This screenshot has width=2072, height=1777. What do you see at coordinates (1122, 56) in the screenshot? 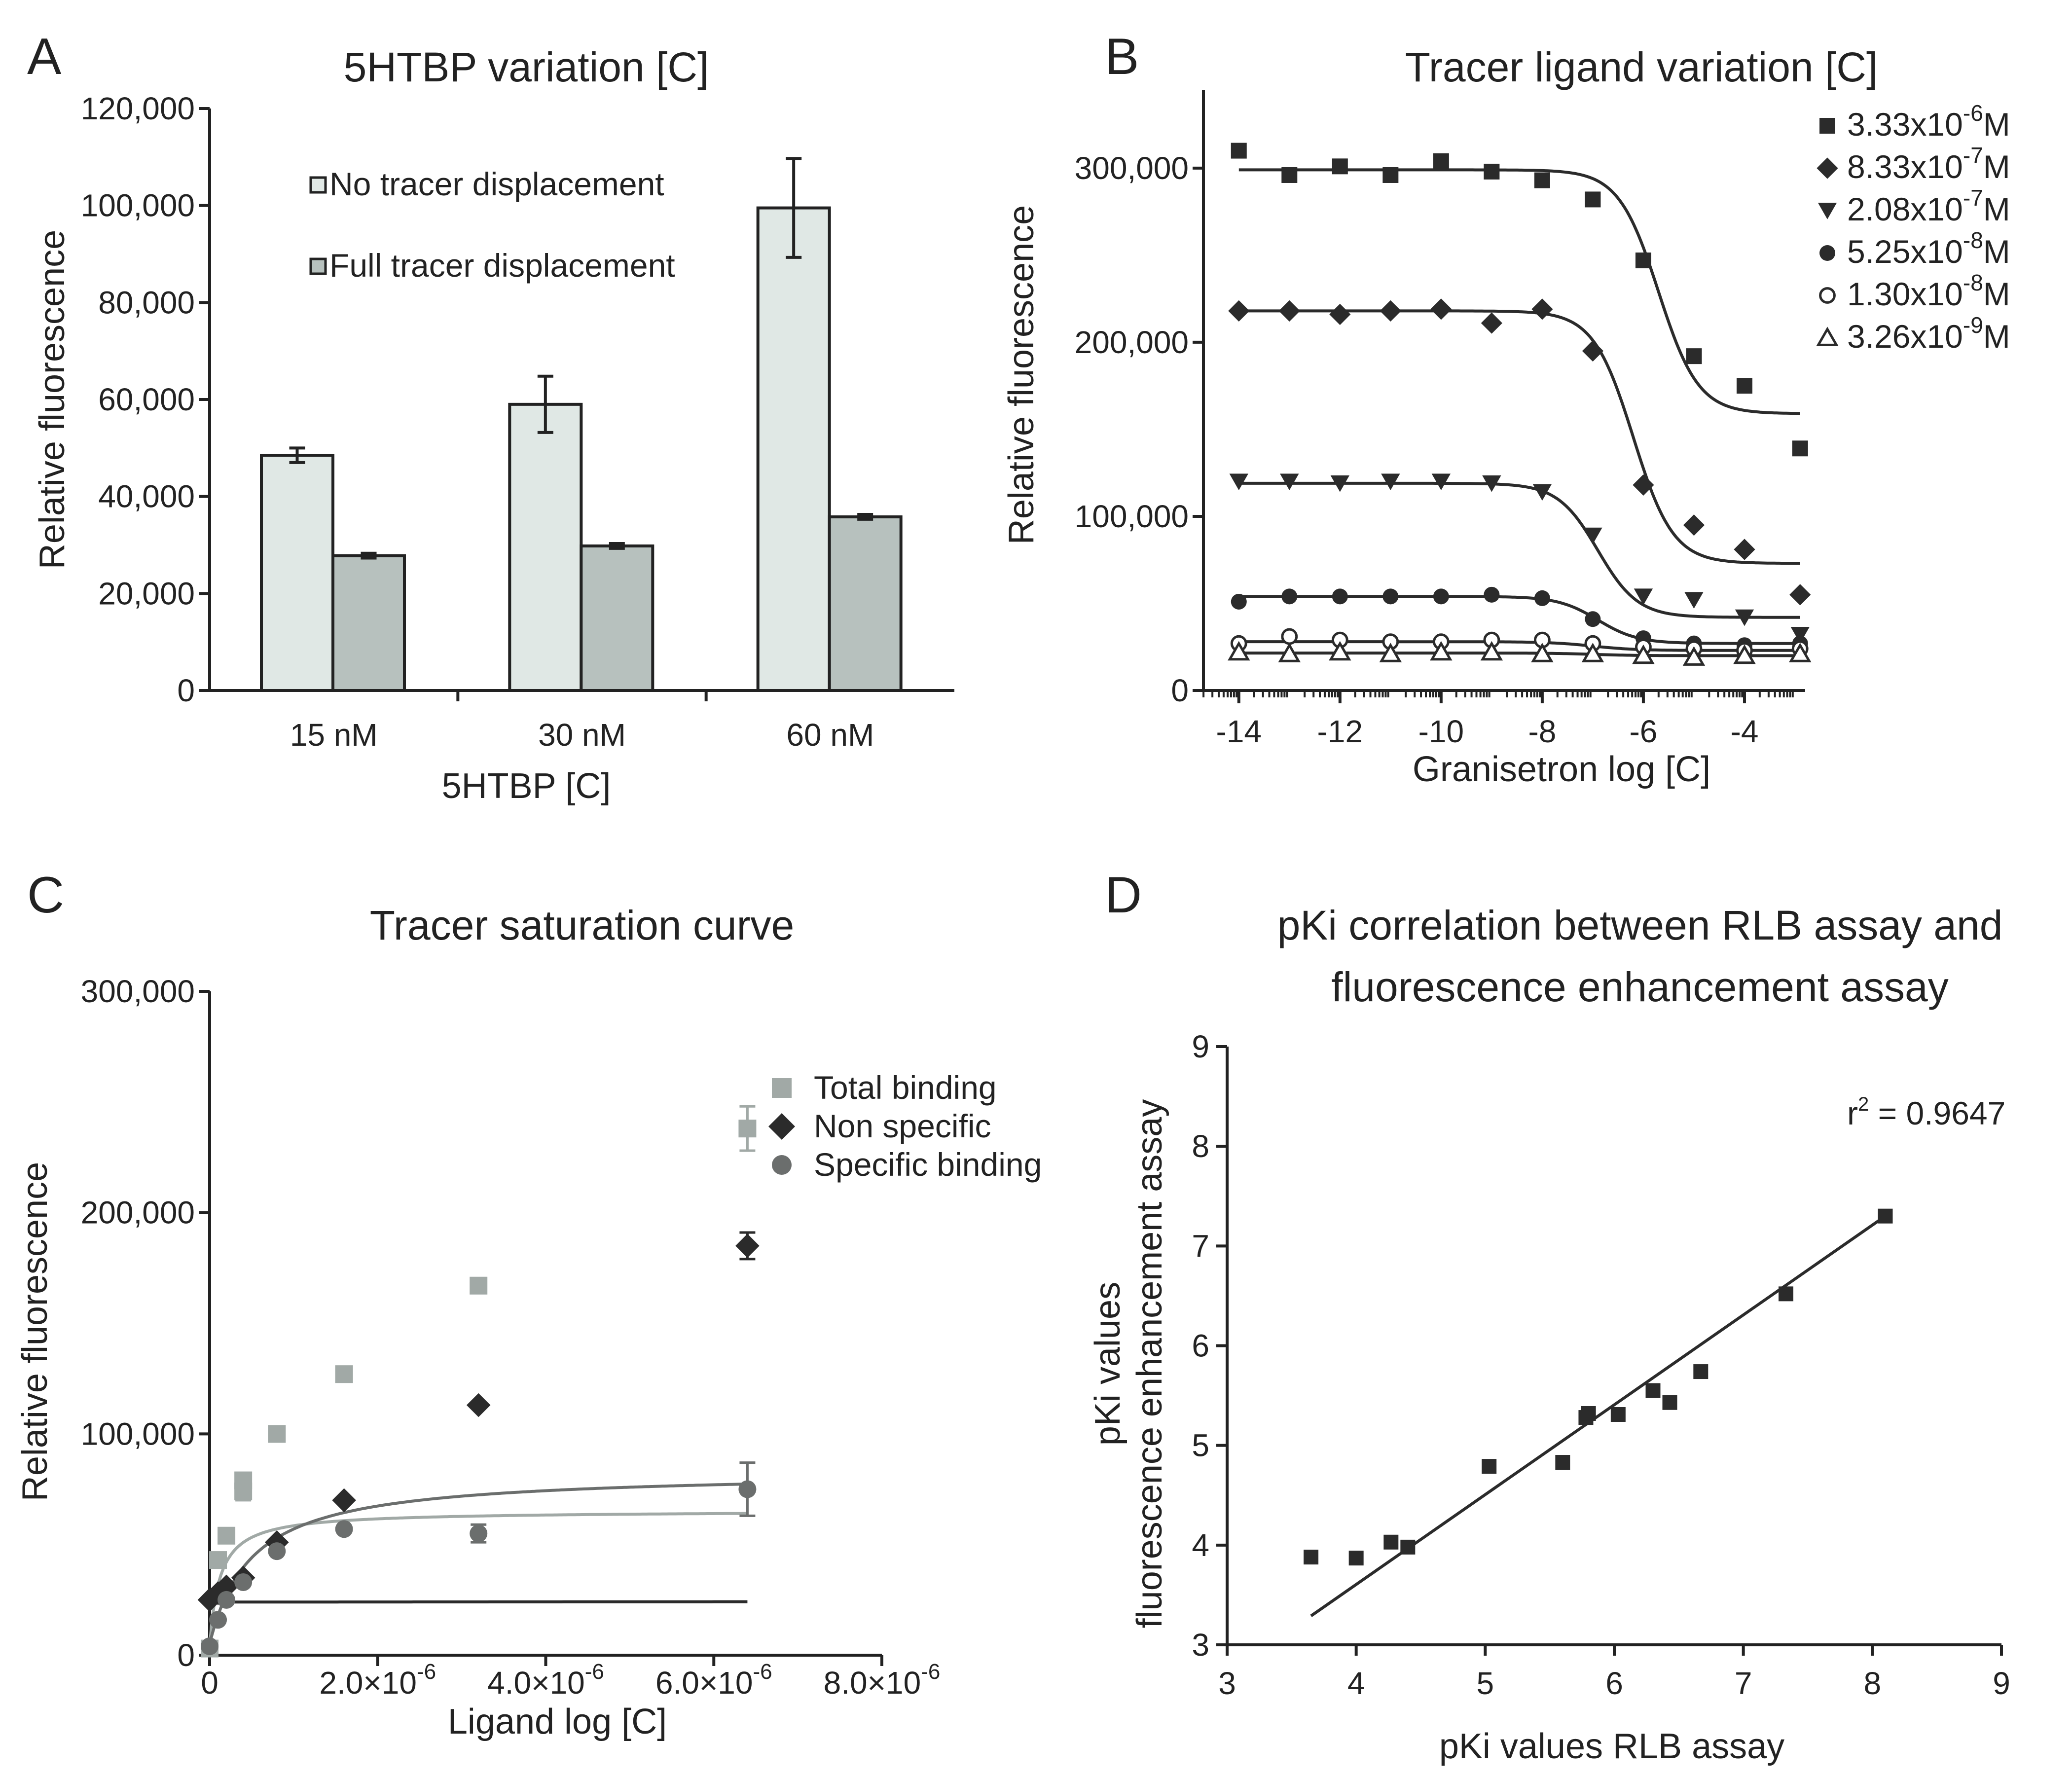
I see `panel-letter-b: B` at bounding box center [1122, 56].